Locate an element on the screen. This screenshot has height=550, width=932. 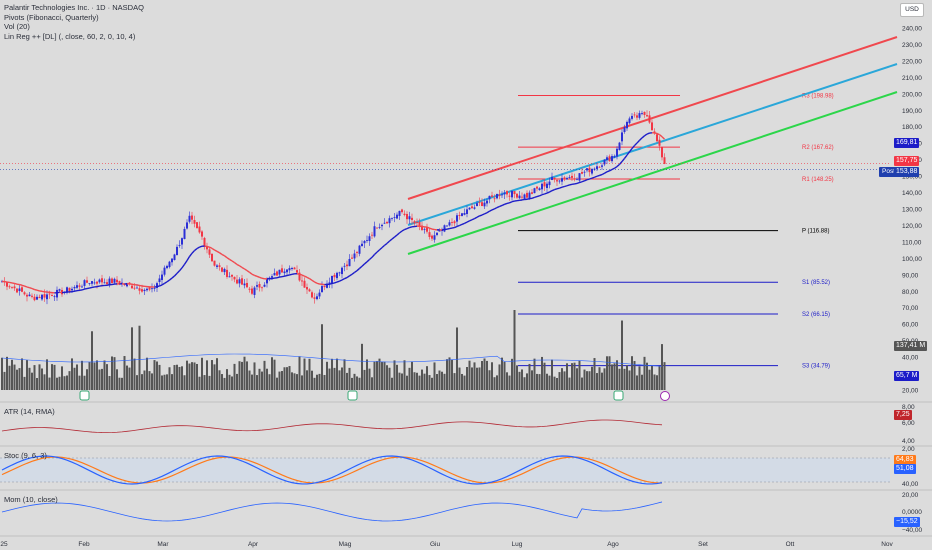
pivot-label: R1 (148.25) is located at coordinates (818, 180).